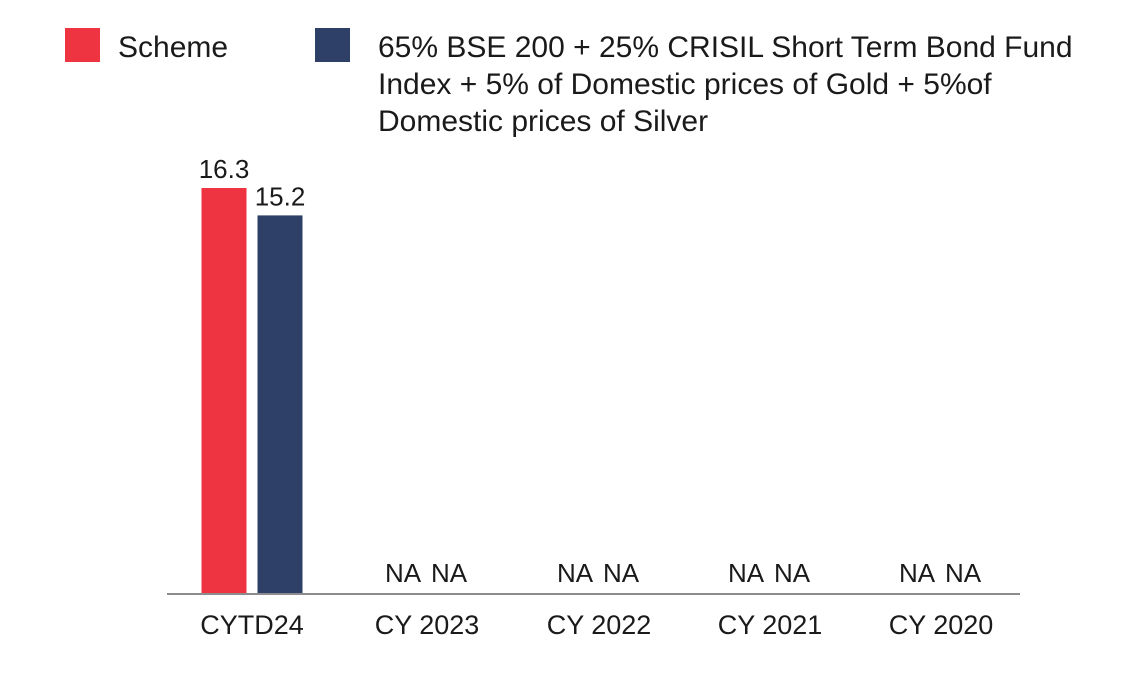 Image resolution: width=1130 pixels, height=683 pixels. Describe the element at coordinates (792, 573) in the screenshot. I see `na-label-benchmark-3: NA` at that location.